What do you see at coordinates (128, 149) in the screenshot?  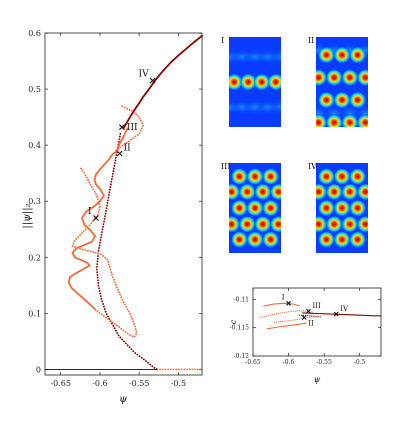 I see `main-marker-label-II: II` at bounding box center [128, 149].